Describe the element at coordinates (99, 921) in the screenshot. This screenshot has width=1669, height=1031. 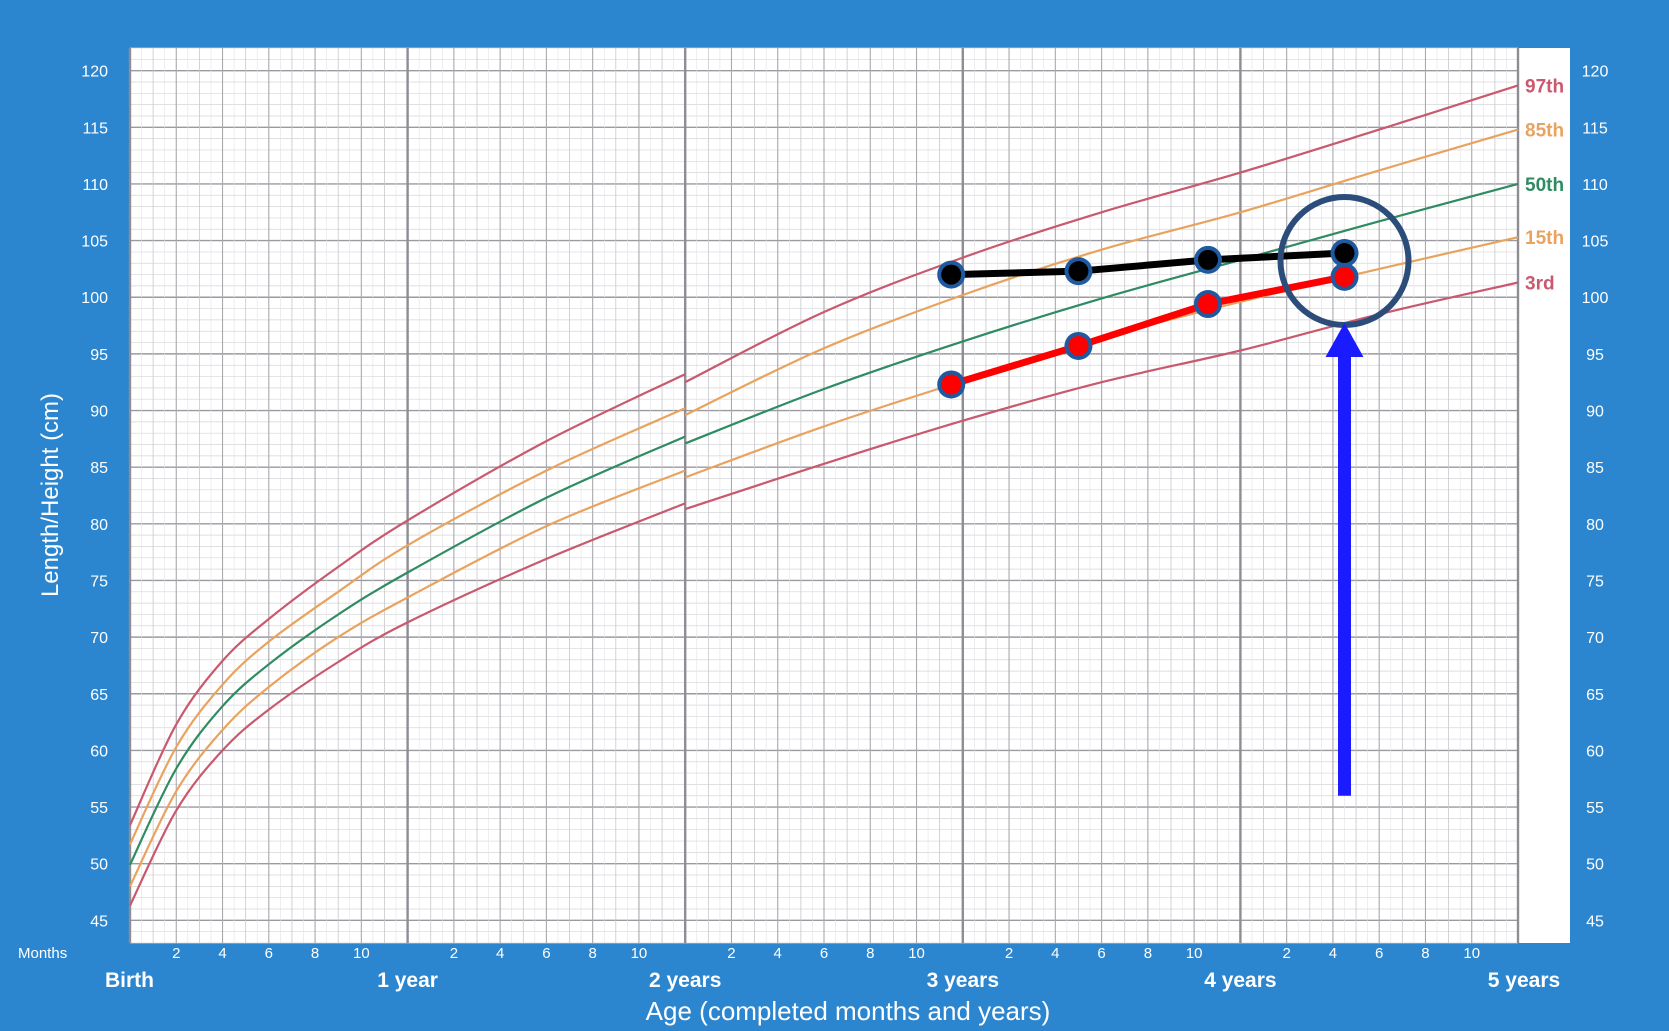
I see `y-tick-label-left: 45` at that location.